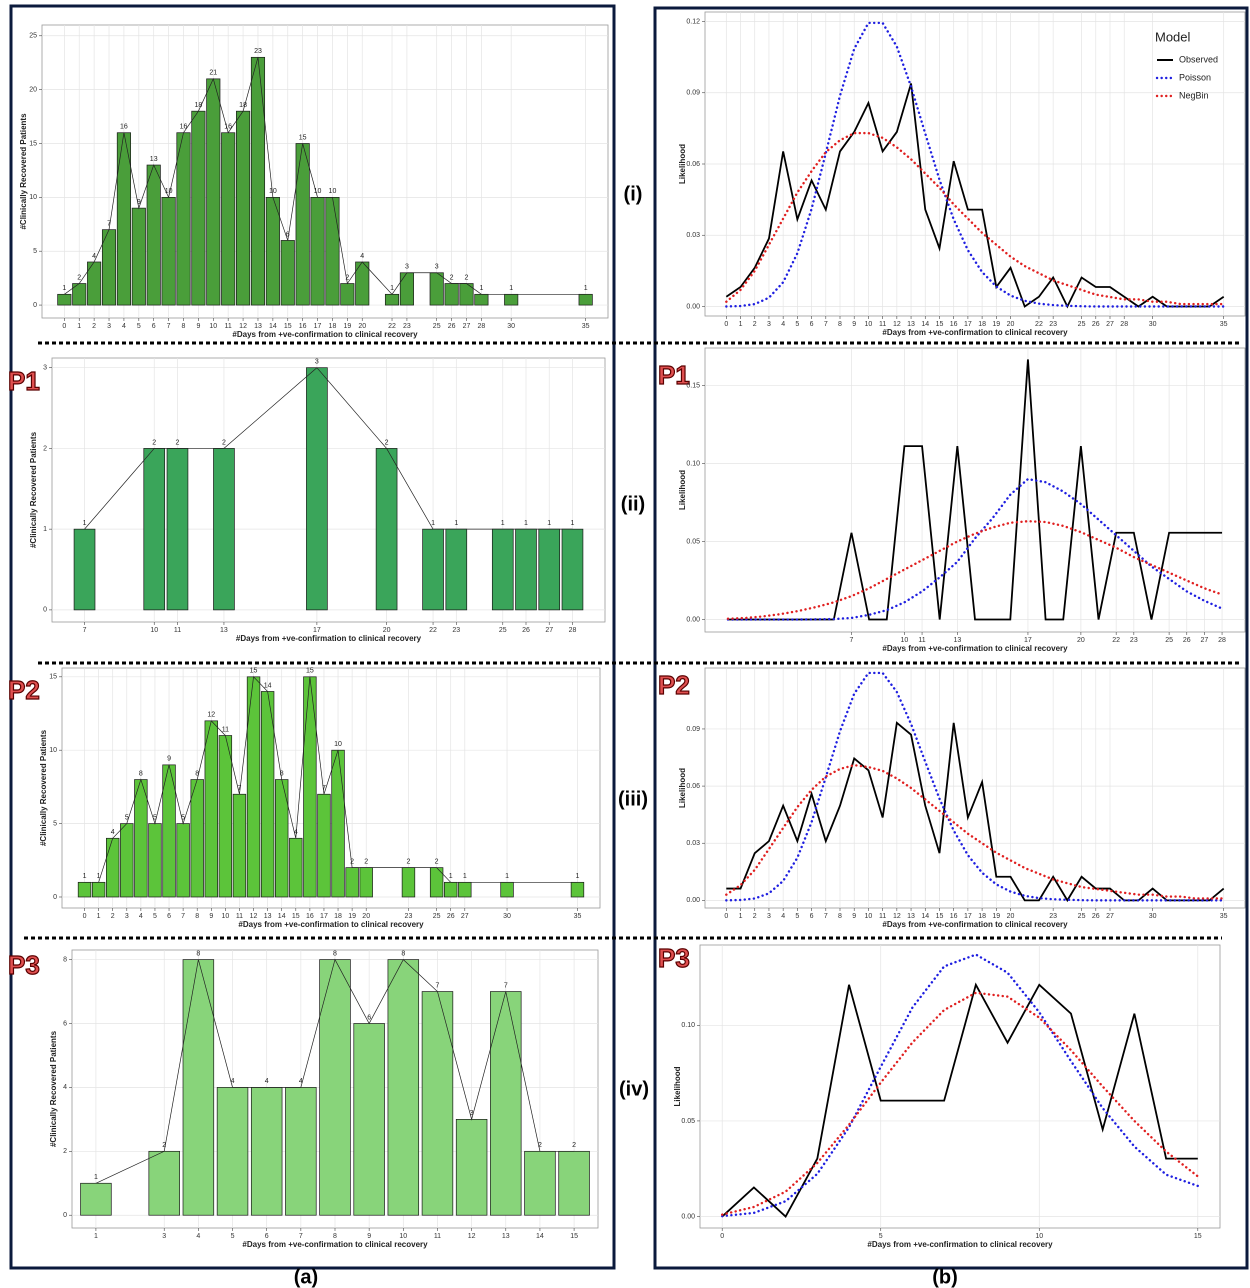 Image resolution: width=1250 pixels, height=1288 pixels. What do you see at coordinates (1198, 59) in the screenshot?
I see `legend-label: Observed` at bounding box center [1198, 59].